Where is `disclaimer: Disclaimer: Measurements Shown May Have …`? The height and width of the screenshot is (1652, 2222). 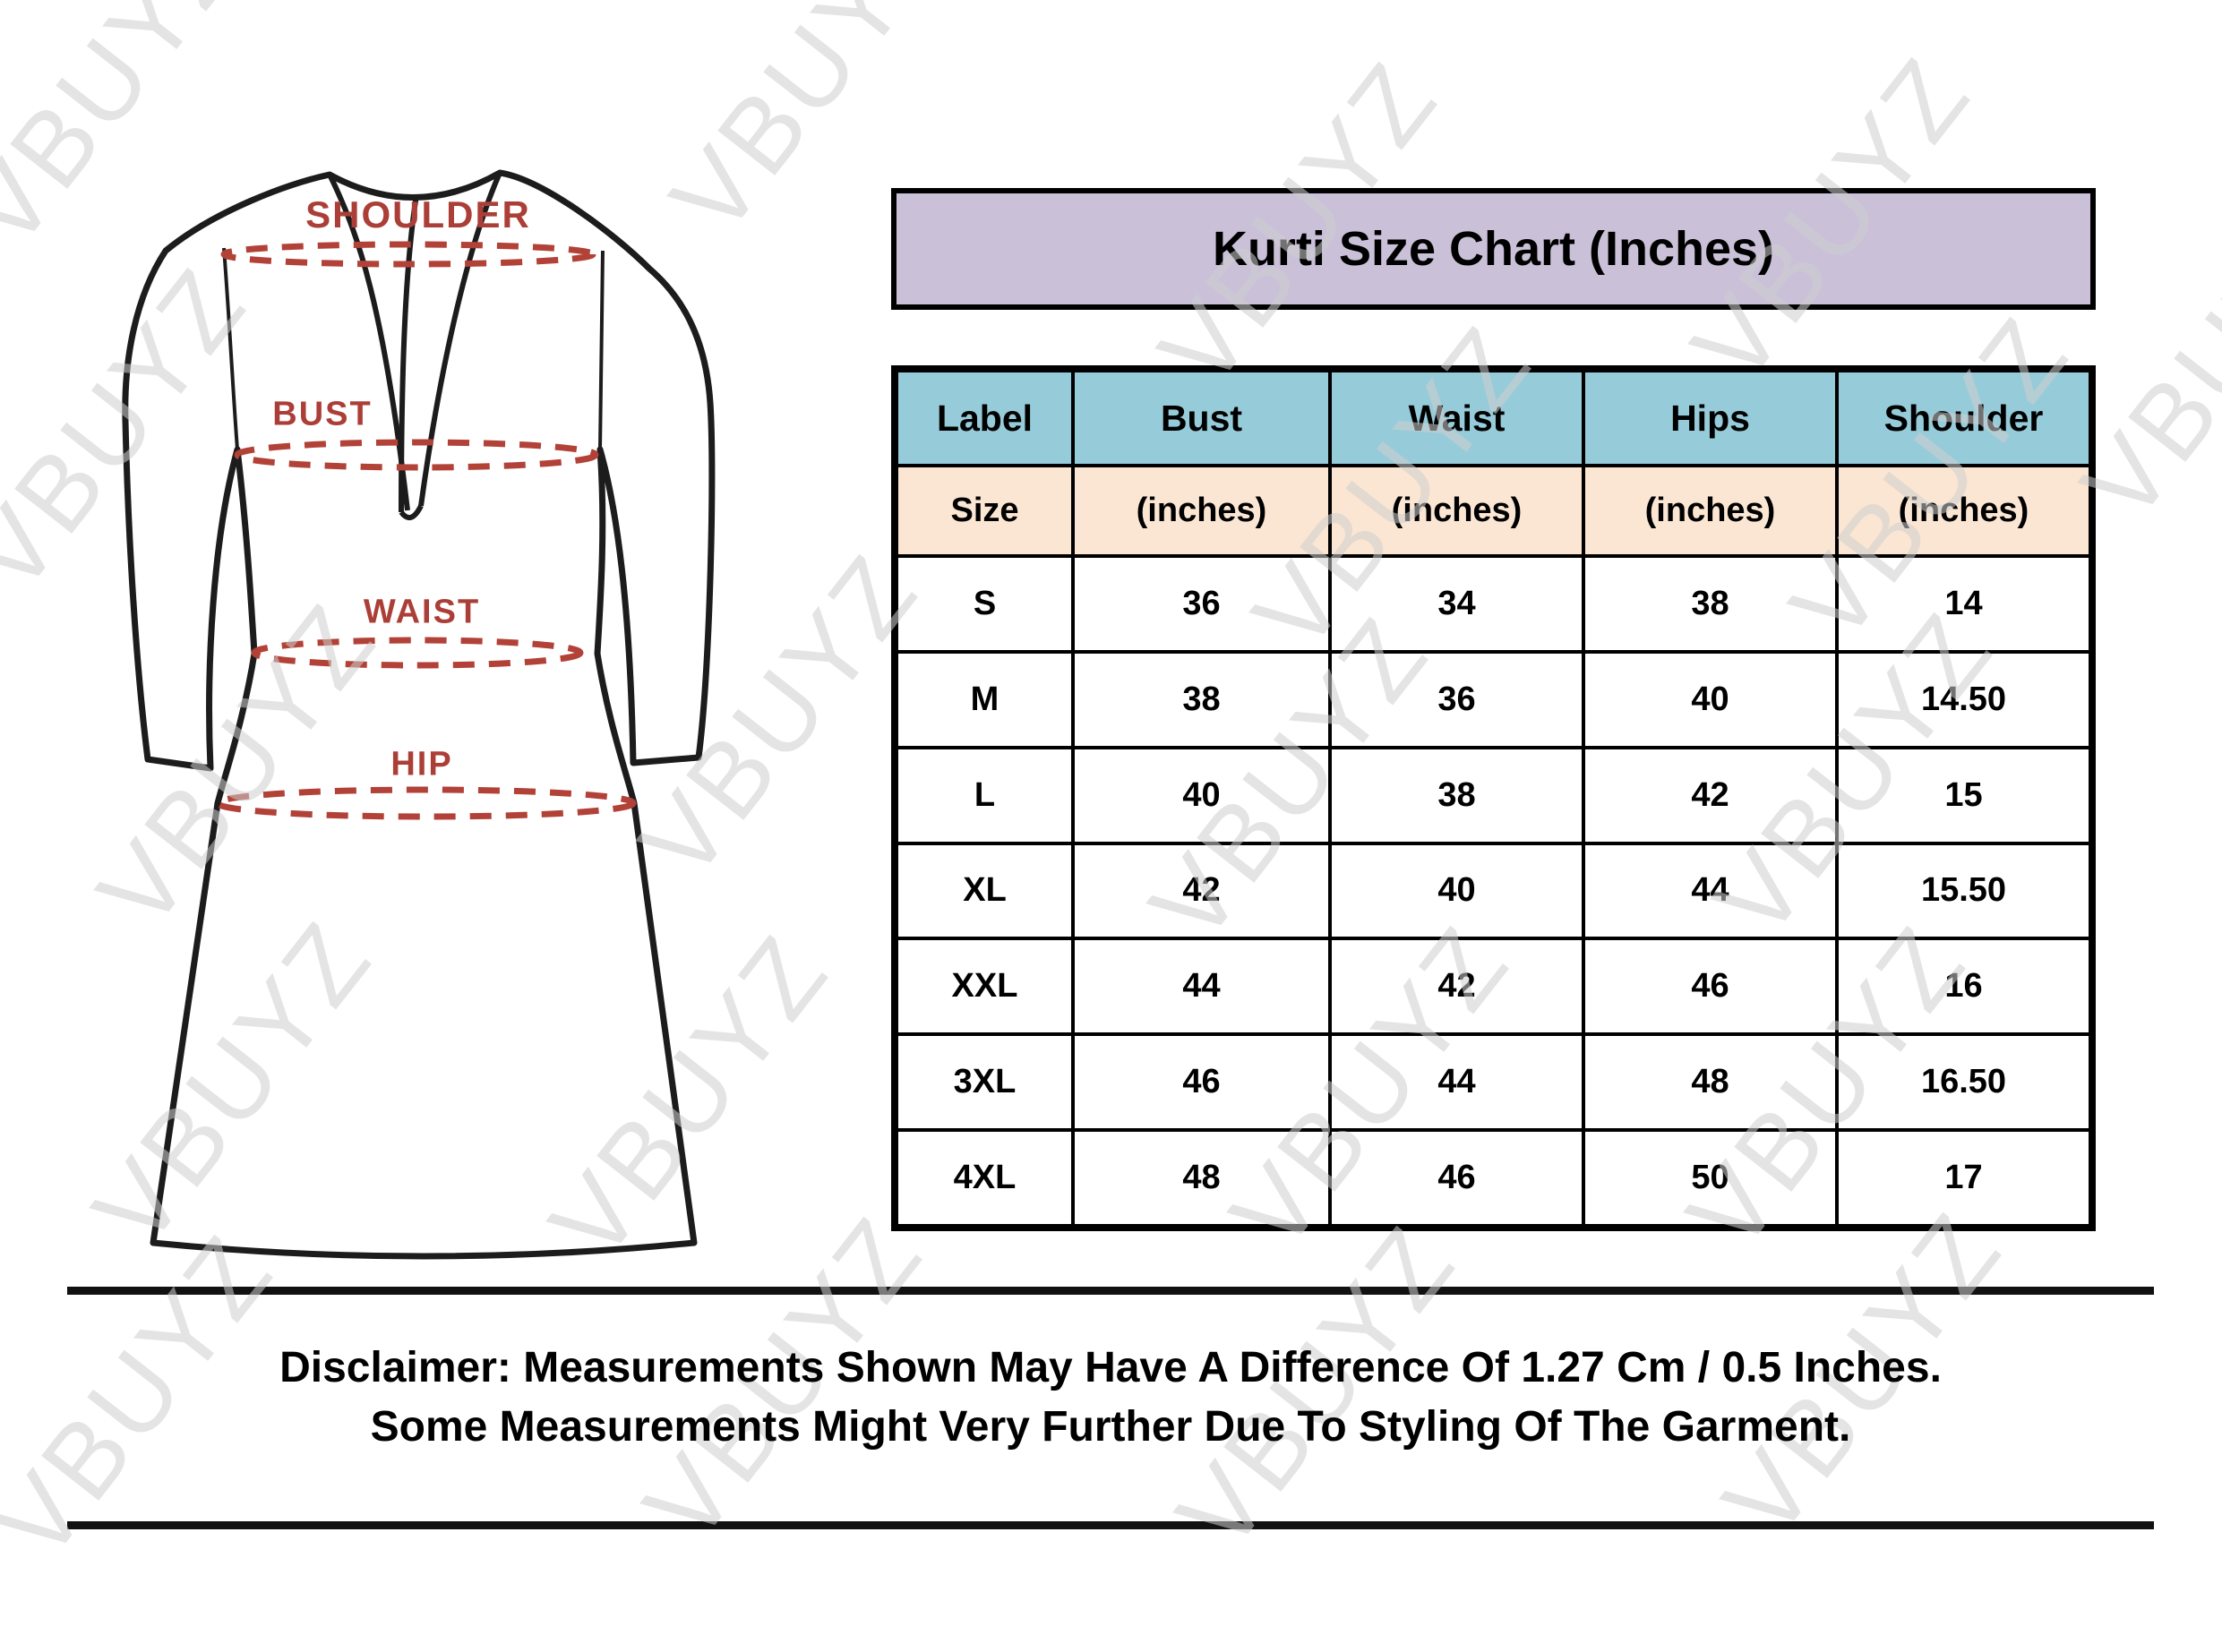 disclaimer: Disclaimer: Measurements Shown May Have … is located at coordinates (1111, 1398).